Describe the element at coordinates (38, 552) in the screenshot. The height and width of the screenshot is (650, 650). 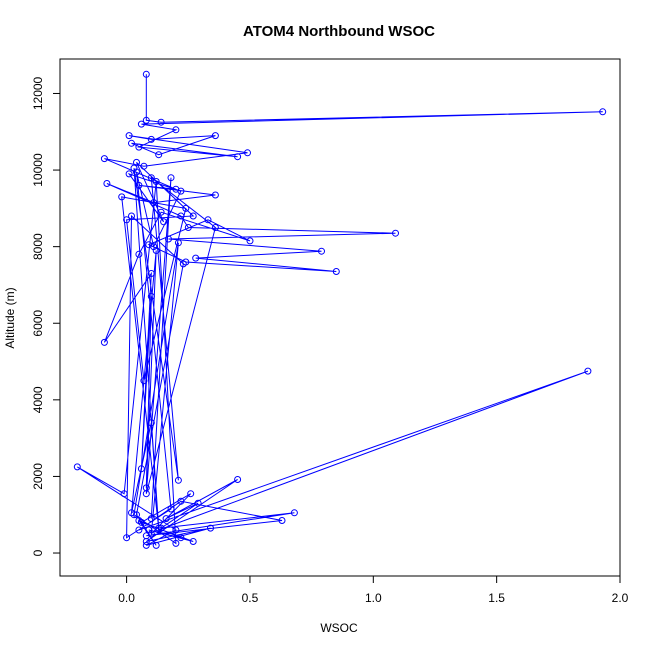
I see `y-tick-label: 0` at that location.